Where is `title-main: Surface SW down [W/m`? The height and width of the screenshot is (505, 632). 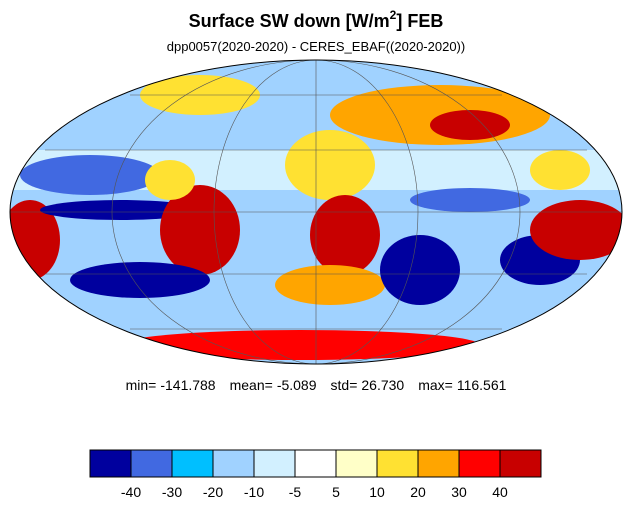 title-main: Surface SW down [W/m is located at coordinates (289, 21).